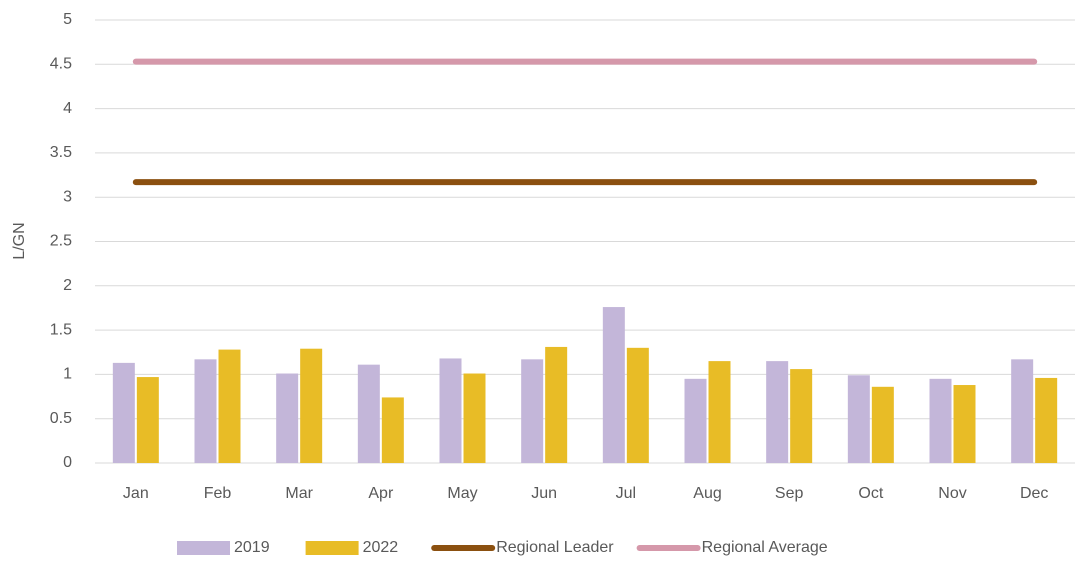  What do you see at coordinates (626, 493) in the screenshot?
I see `x-tick-label: Jul` at bounding box center [626, 493].